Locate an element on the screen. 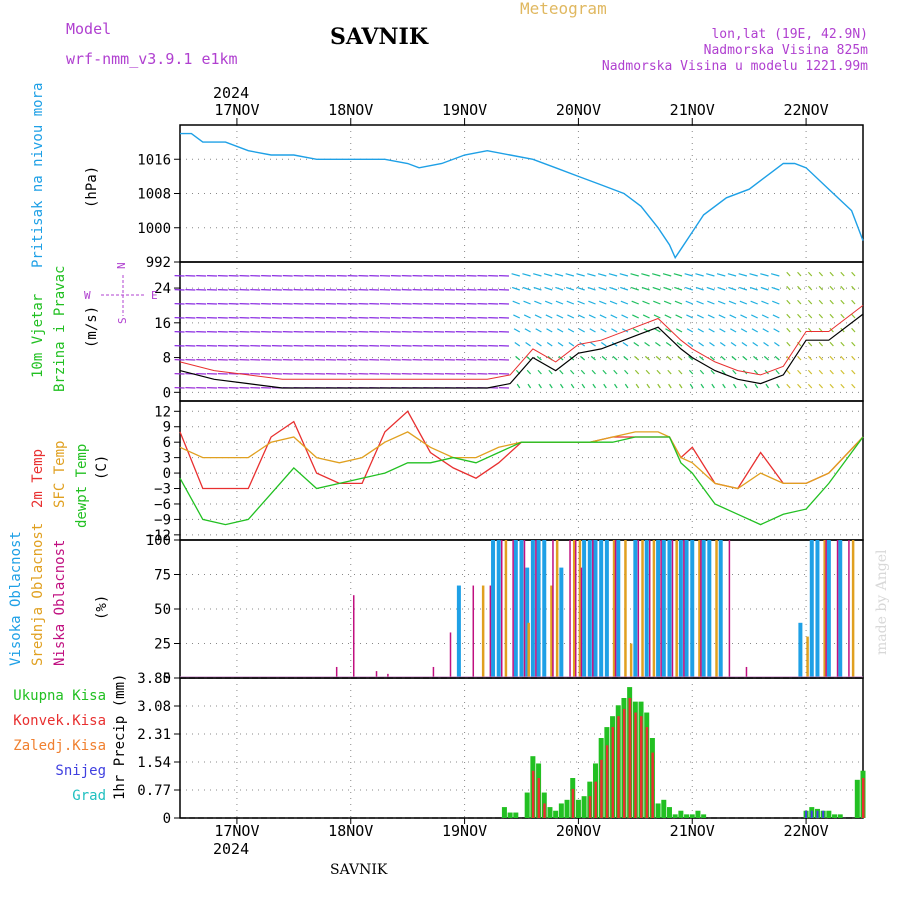  pressure-line is located at coordinates (522, 196).